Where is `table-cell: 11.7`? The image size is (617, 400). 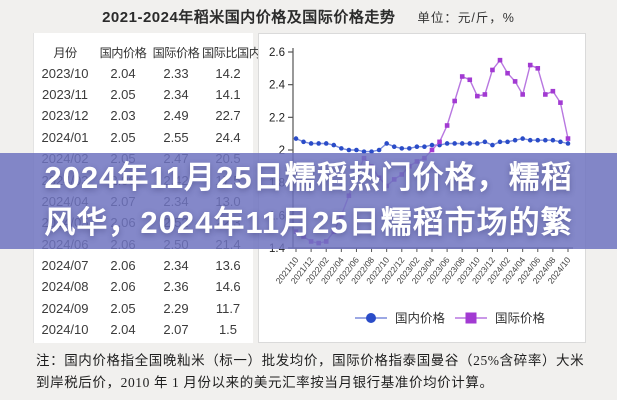 table-cell: 11.7 is located at coordinates (228, 308).